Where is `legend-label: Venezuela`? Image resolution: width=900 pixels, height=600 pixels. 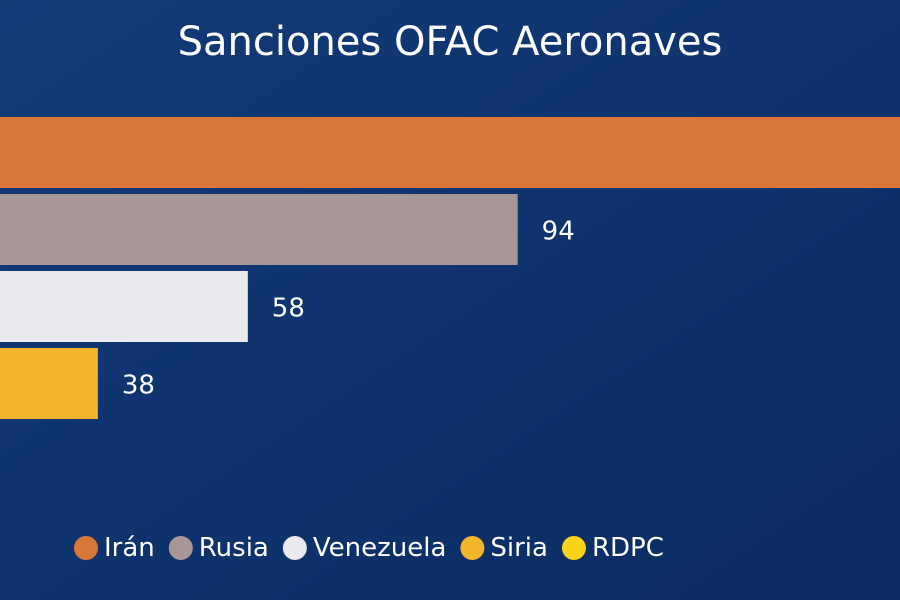 legend-label: Venezuela is located at coordinates (380, 548).